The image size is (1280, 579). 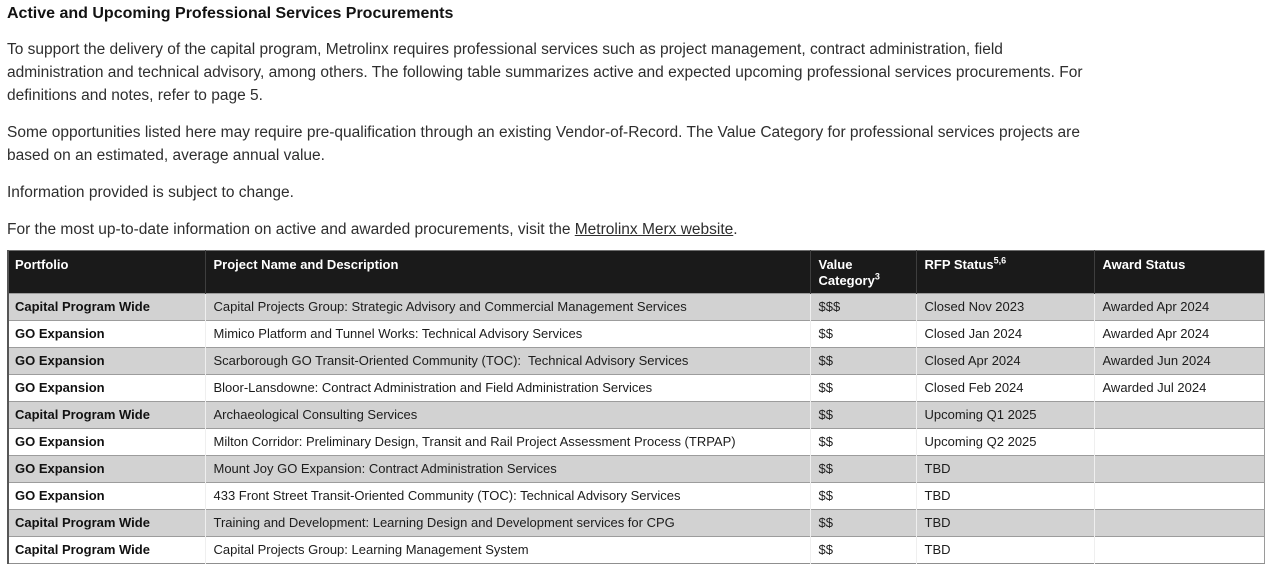 What do you see at coordinates (1000, 260) in the screenshot?
I see `rfp-status-footnote: 5,6` at bounding box center [1000, 260].